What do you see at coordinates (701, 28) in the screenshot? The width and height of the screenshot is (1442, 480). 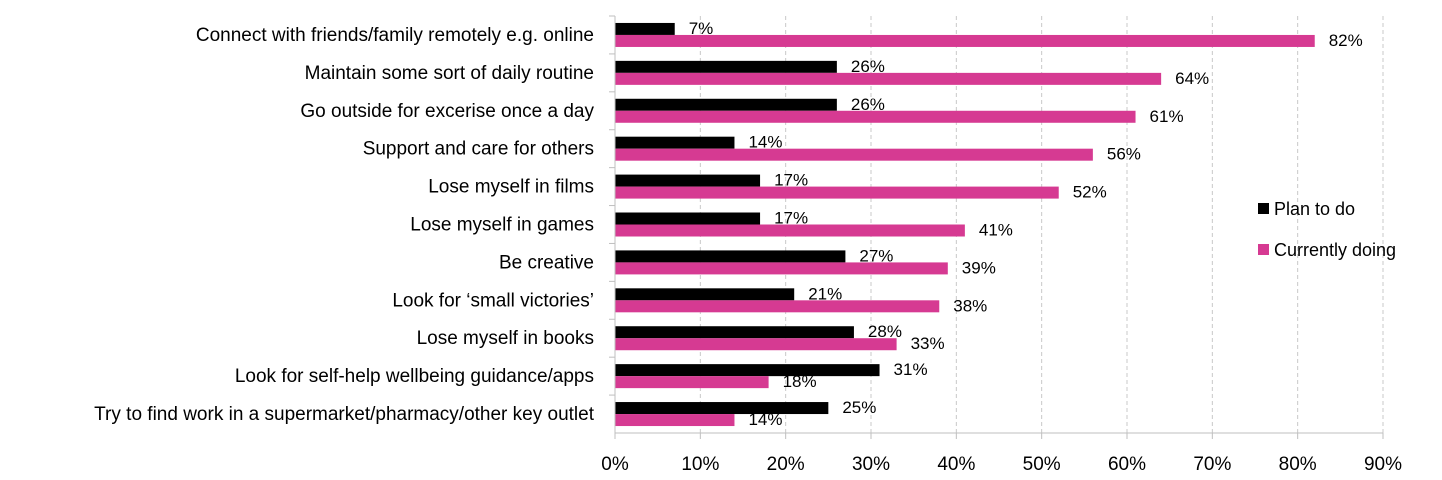 I see `data-label: 7%` at bounding box center [701, 28].